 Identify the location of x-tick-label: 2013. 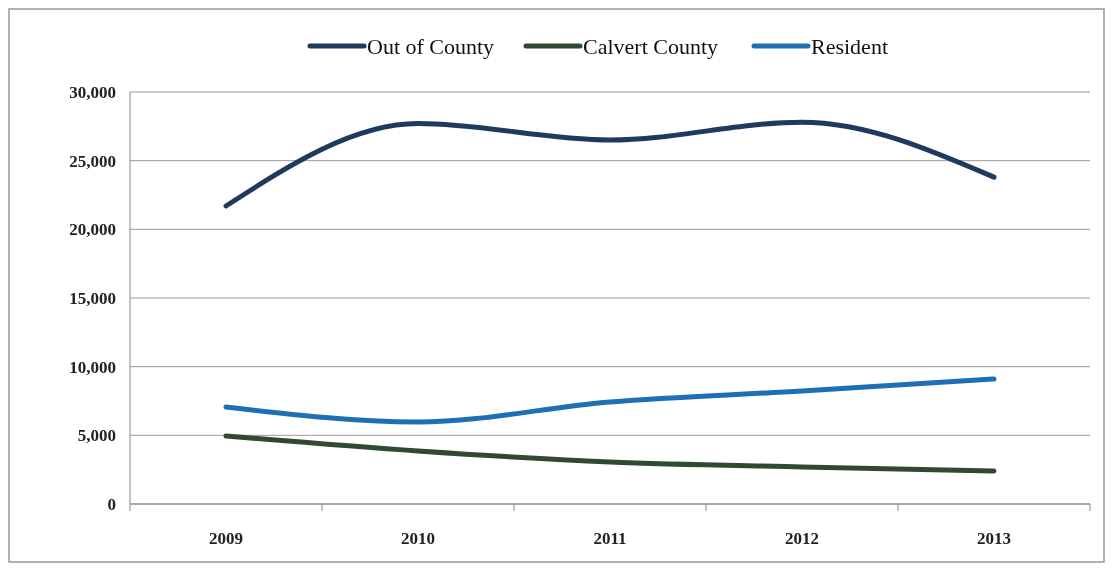
(994, 538).